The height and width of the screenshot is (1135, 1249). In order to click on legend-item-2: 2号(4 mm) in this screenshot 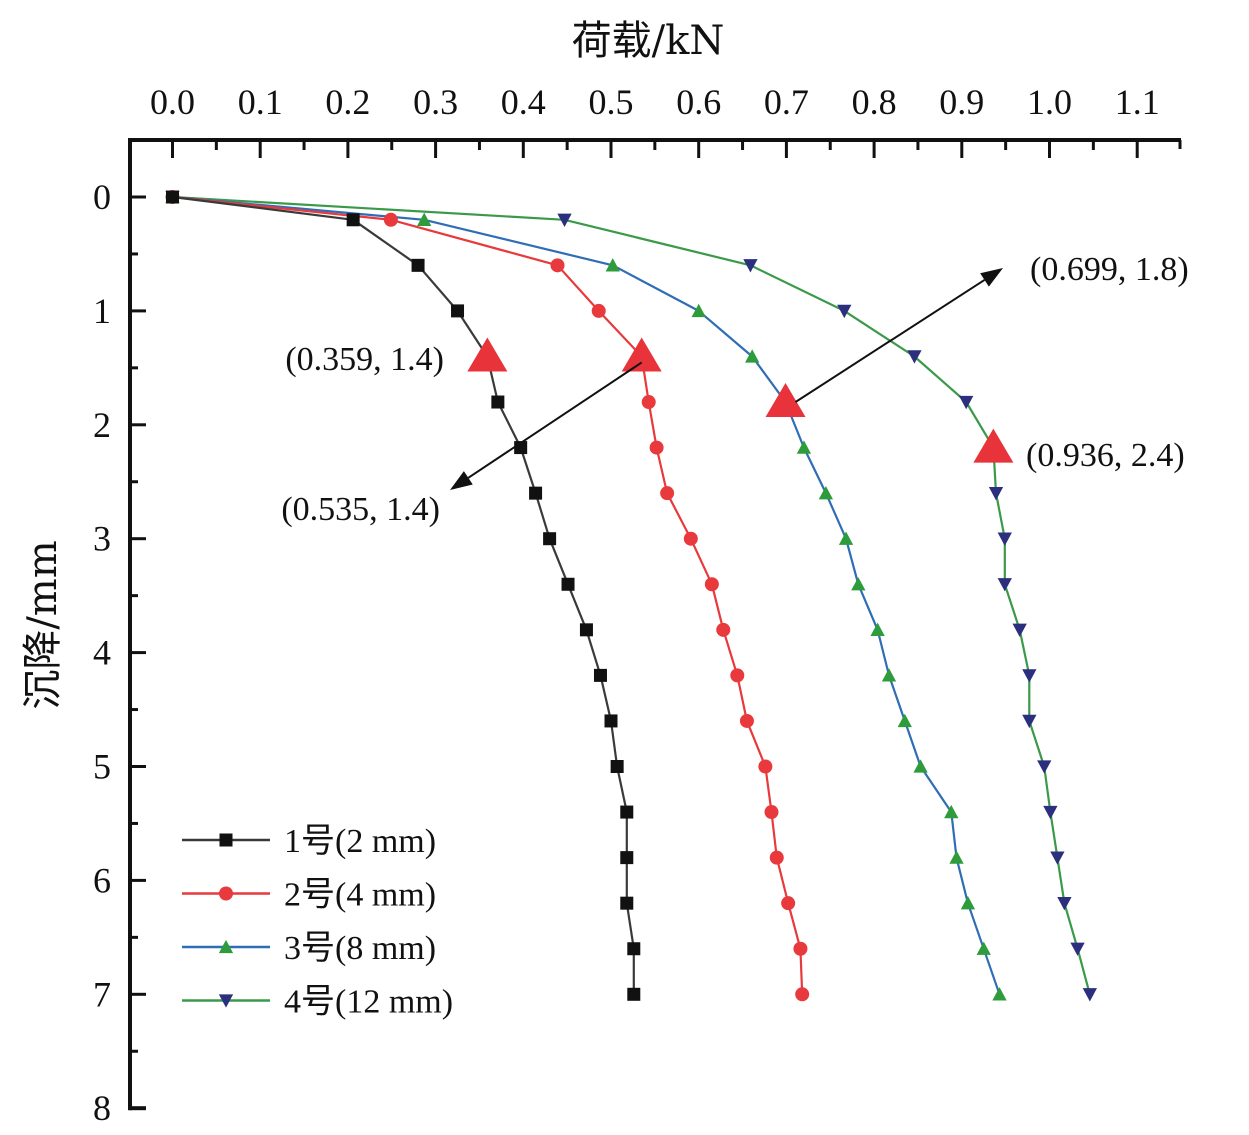, I will do `click(309, 895)`.